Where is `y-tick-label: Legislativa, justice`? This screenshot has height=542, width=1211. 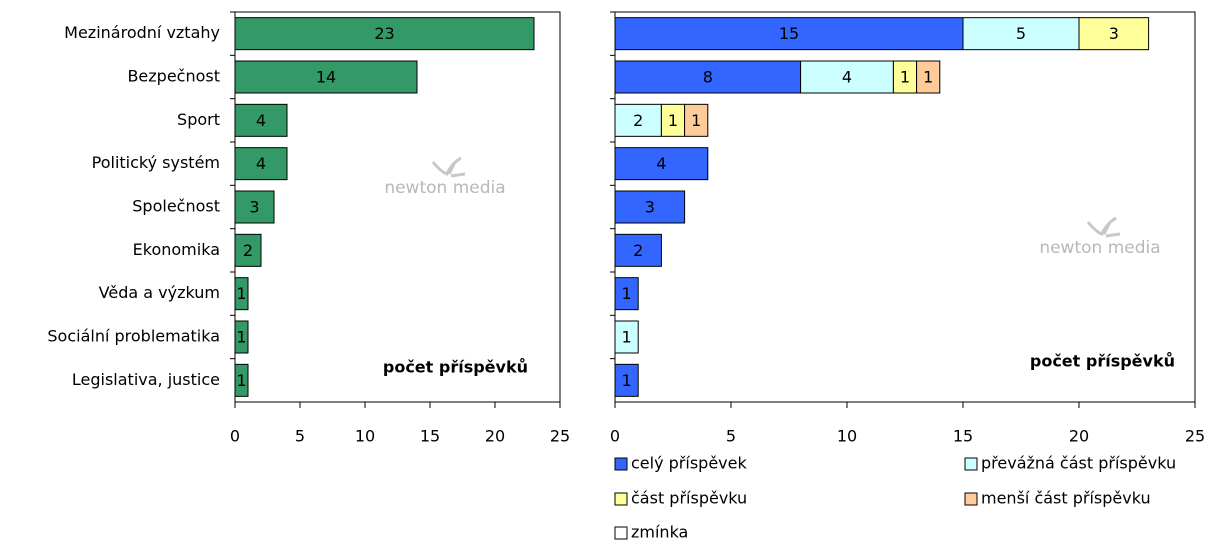 y-tick-label: Legislativa, justice is located at coordinates (146, 379).